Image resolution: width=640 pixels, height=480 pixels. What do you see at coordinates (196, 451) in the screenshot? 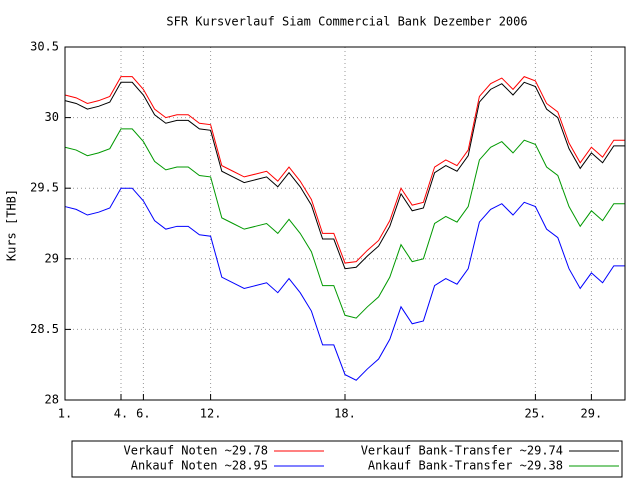
I see `legend-label: Verkauf Noten ~29.78` at bounding box center [196, 451].